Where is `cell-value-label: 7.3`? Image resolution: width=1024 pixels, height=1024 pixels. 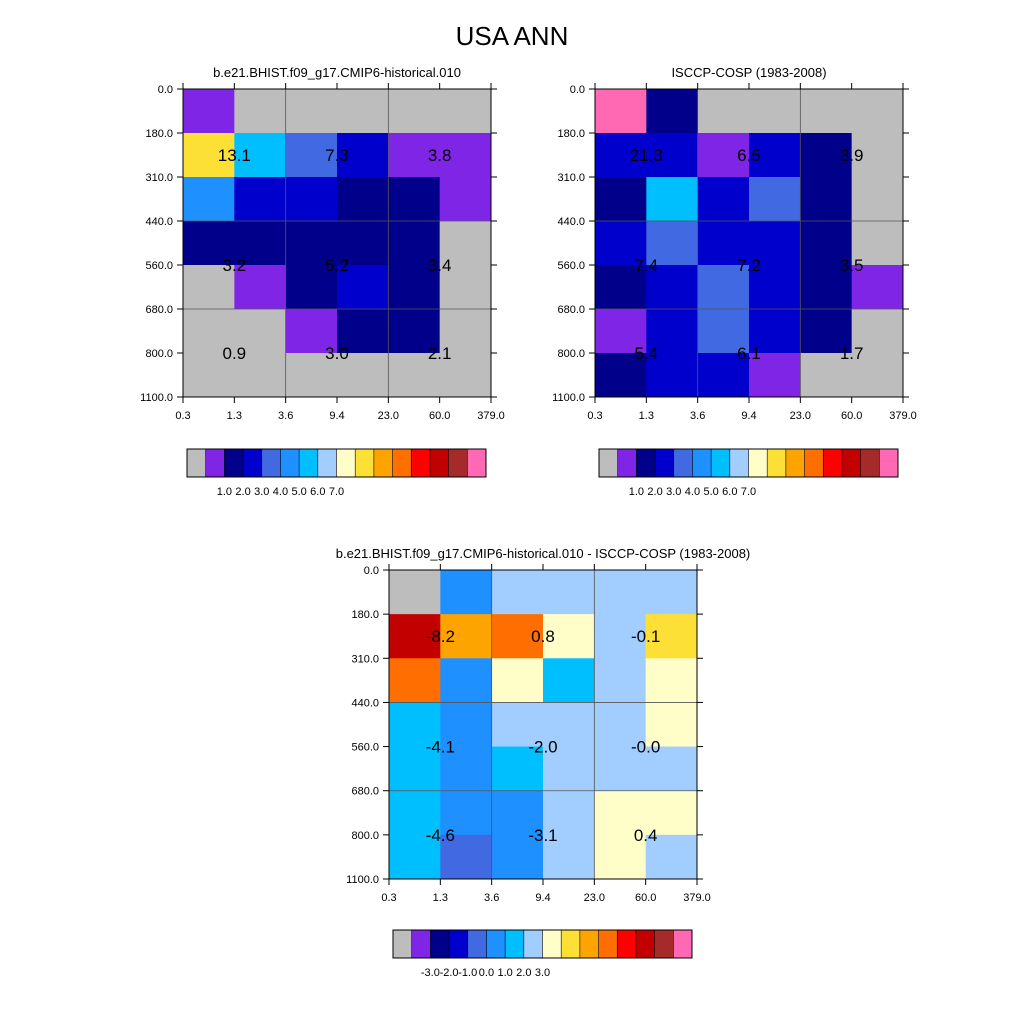 cell-value-label: 7.3 is located at coordinates (337, 155).